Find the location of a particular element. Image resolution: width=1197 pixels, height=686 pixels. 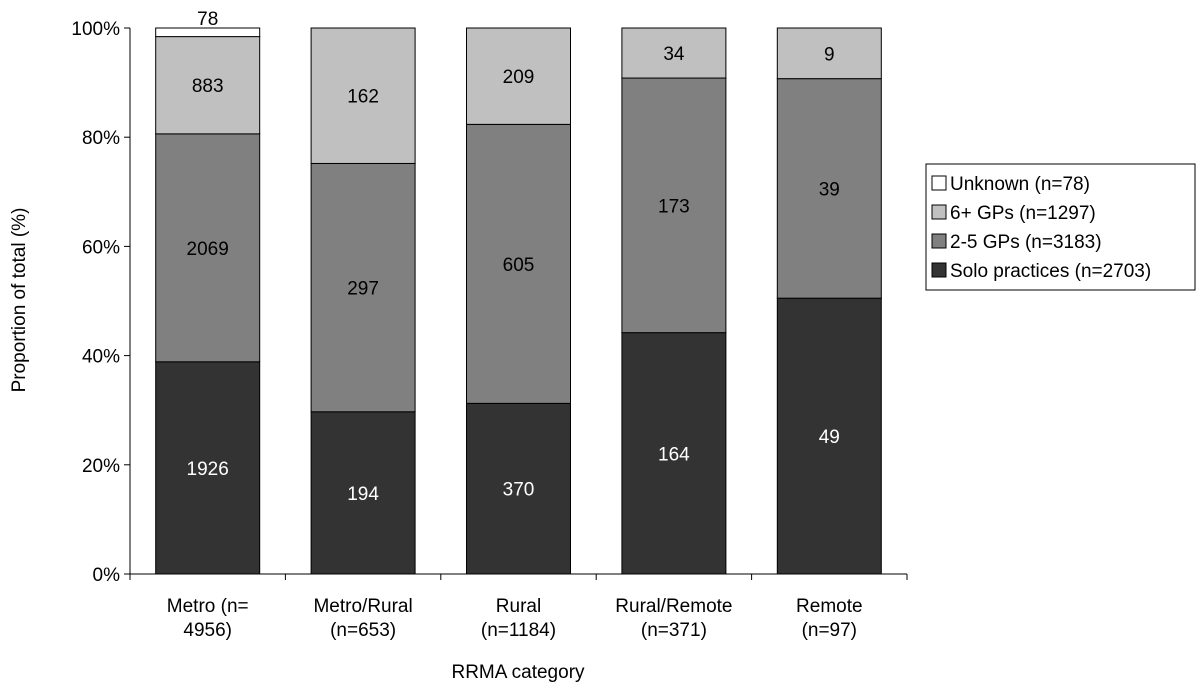

data-label: 1926 is located at coordinates (208, 469).